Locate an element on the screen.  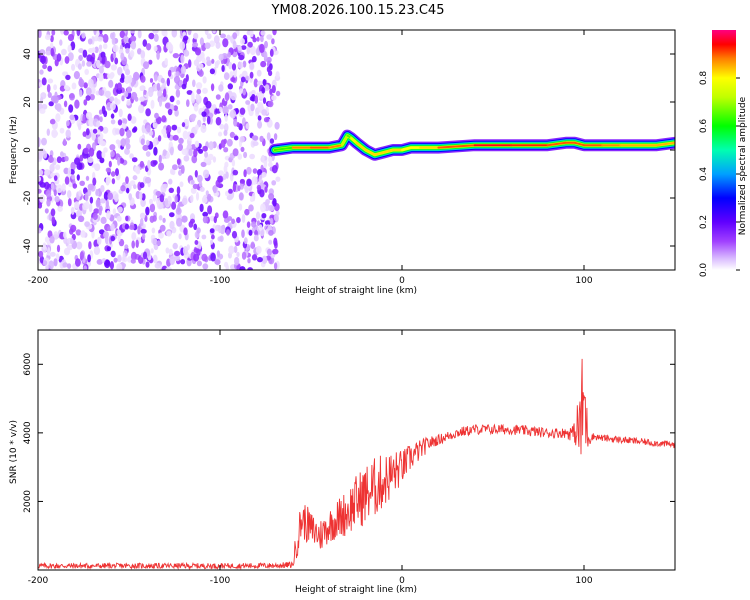
y-tick-label: -40 is located at coordinates (28, 245).